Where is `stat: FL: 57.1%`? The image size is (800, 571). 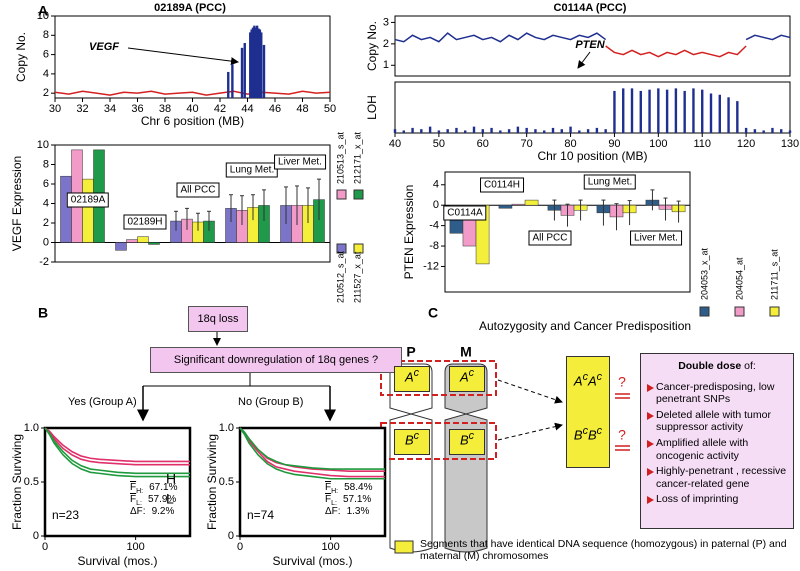
stat: FL: 57.1% is located at coordinates (348, 500).